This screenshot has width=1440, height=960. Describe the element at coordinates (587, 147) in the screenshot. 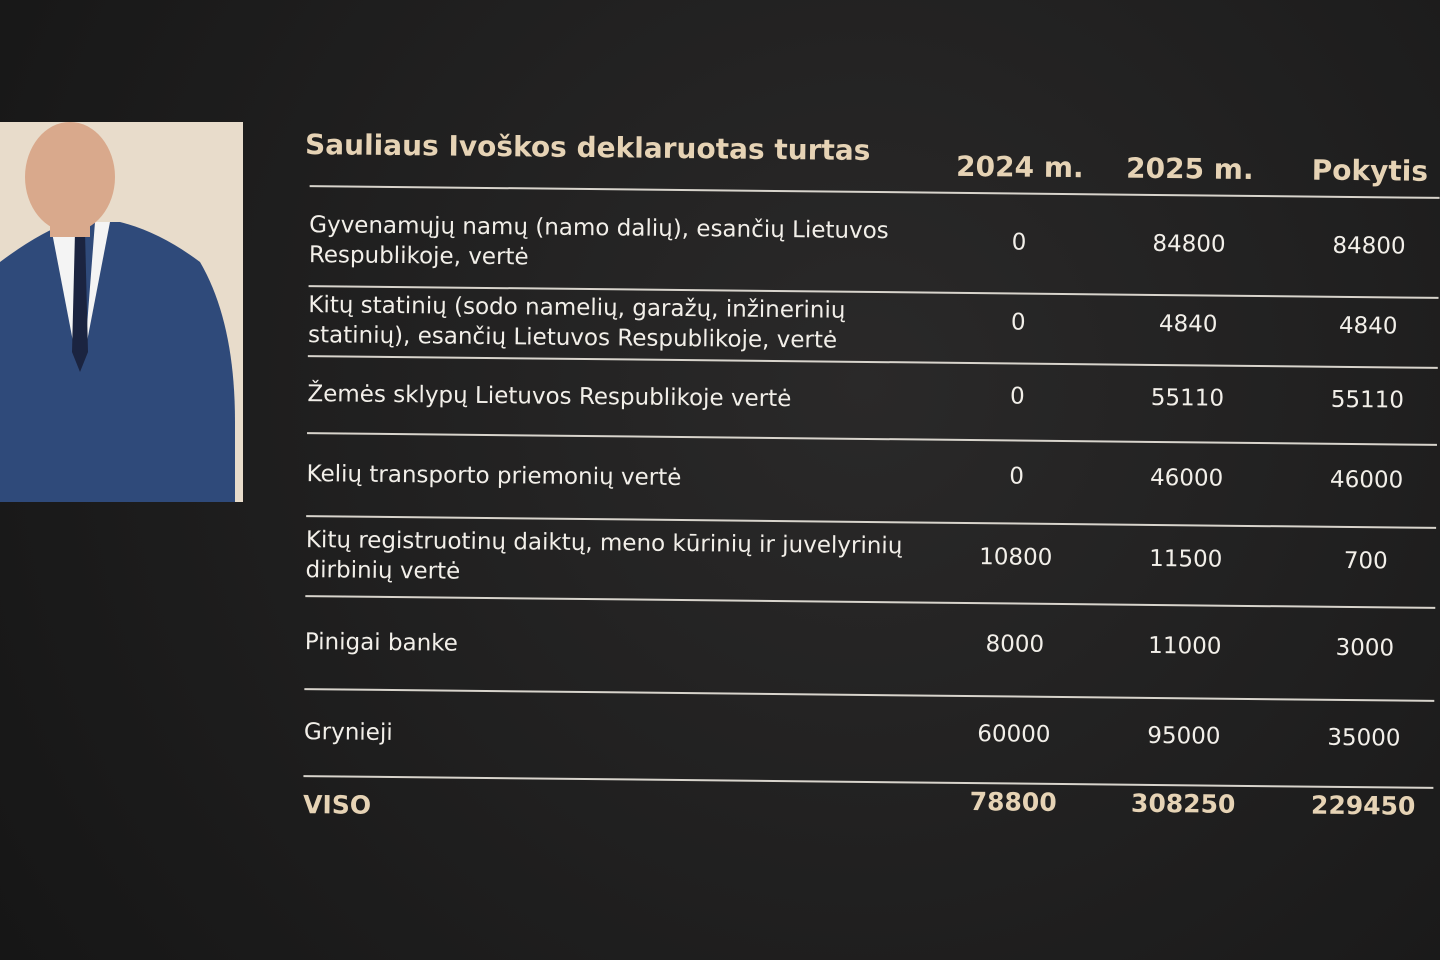

I see `table-title: Sauliaus Ivoškos deklaruotas turtas` at that location.